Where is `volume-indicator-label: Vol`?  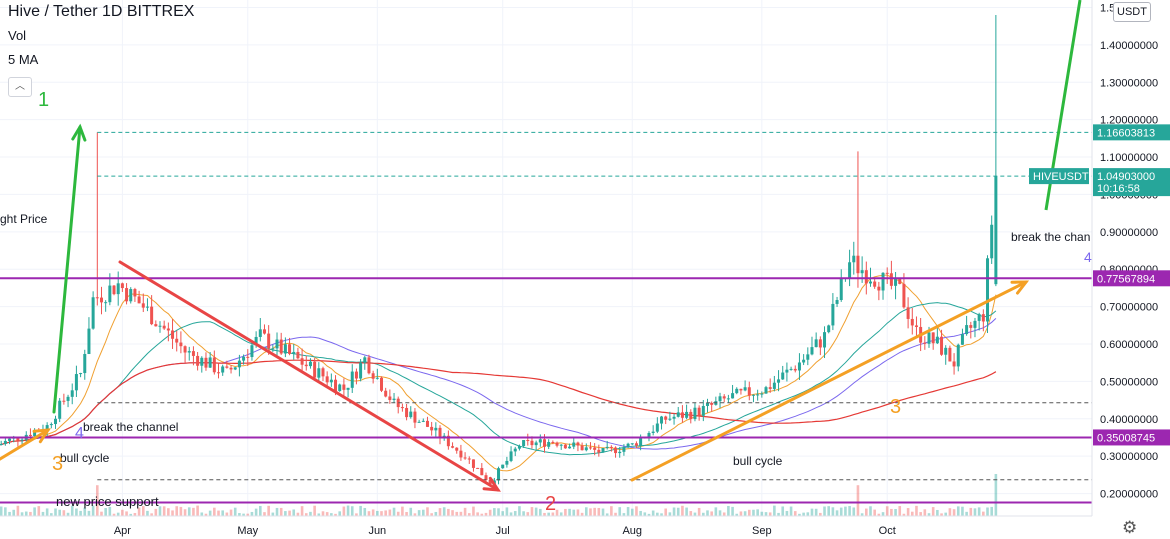
volume-indicator-label: Vol is located at coordinates (17, 35).